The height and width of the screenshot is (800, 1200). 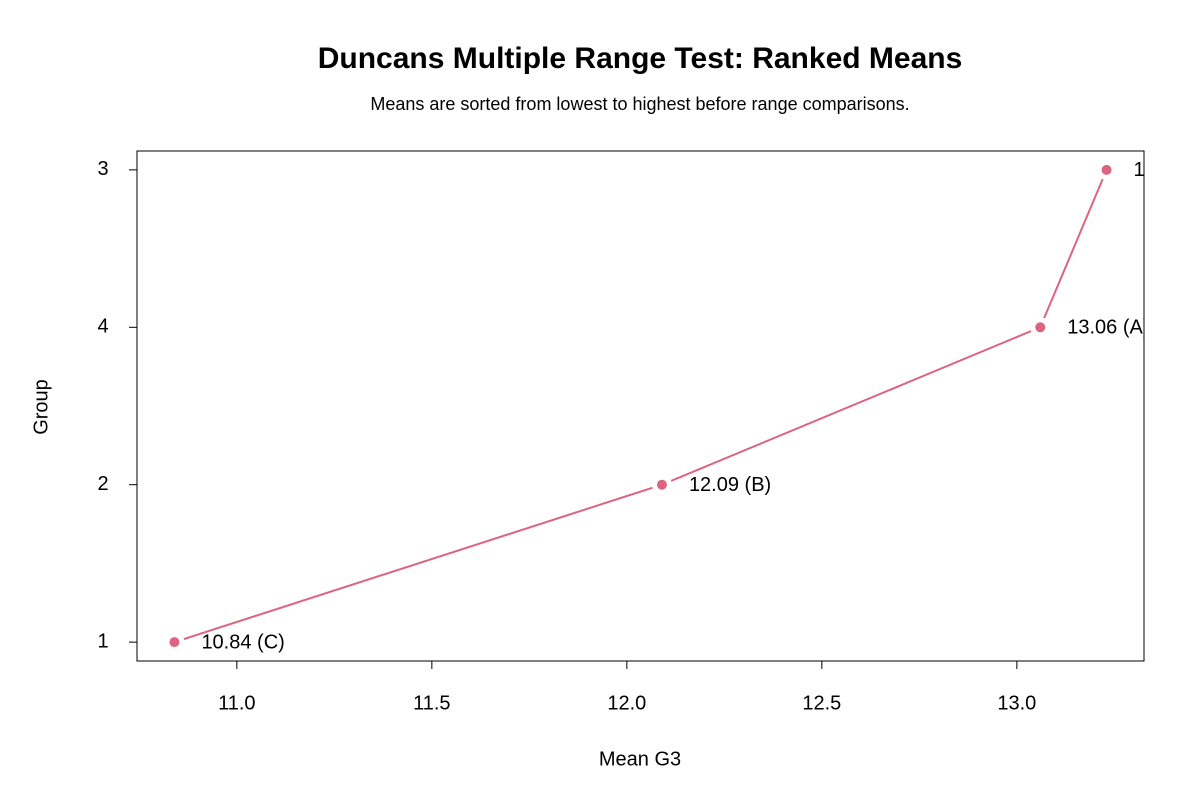 I want to click on value-label: 10.84 (C), so click(x=242, y=642).